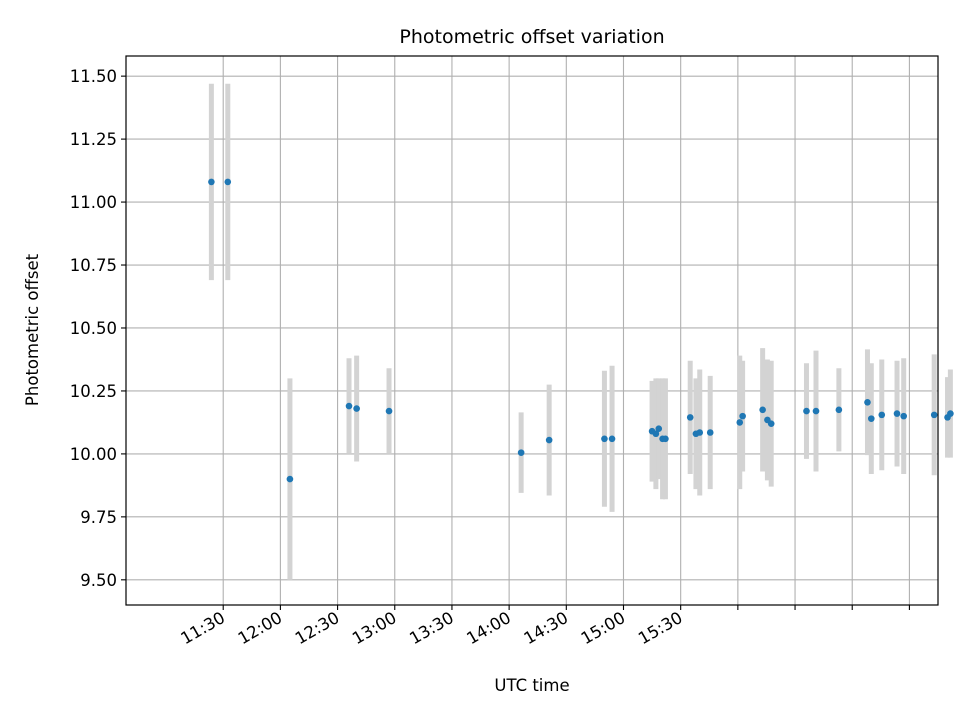 The width and height of the screenshot is (960, 720). I want to click on y-tick-label: 11.25, so click(93, 139).